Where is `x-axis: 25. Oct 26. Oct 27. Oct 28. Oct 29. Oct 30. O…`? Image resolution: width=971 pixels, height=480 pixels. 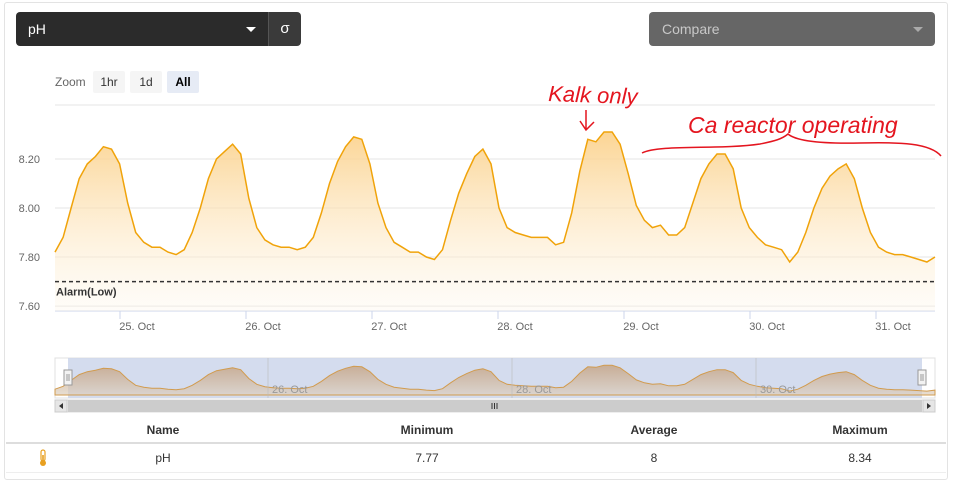
x-axis: 25. Oct 26. Oct 27. Oct 28. Oct 29. Oct 30. O… is located at coordinates (495, 321).